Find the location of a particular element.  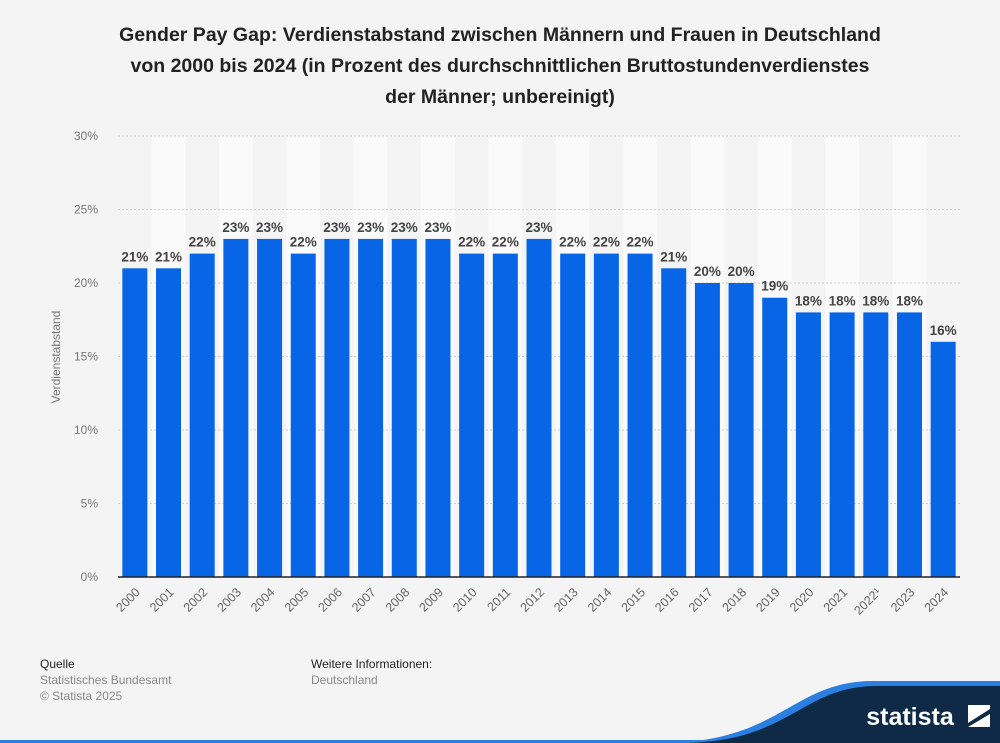

y-tick-label: 15% is located at coordinates (86, 357).